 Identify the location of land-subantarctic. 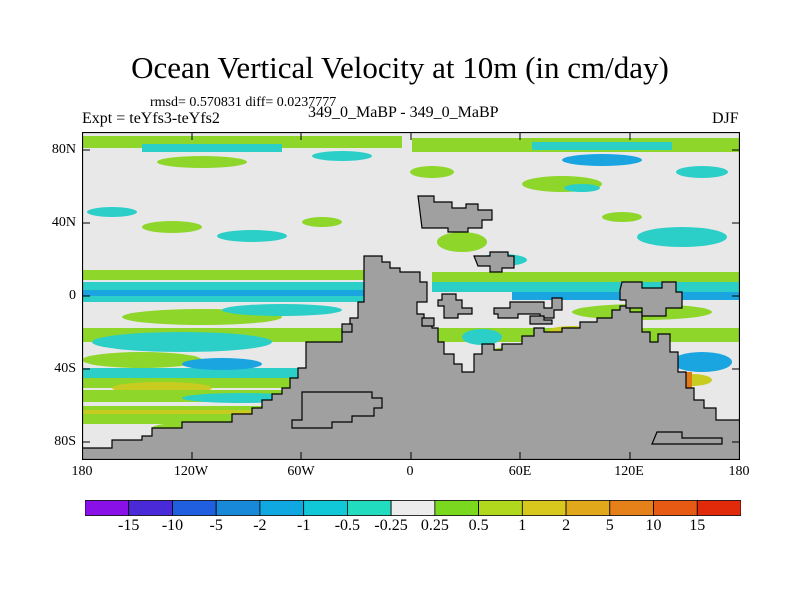
(687, 438).